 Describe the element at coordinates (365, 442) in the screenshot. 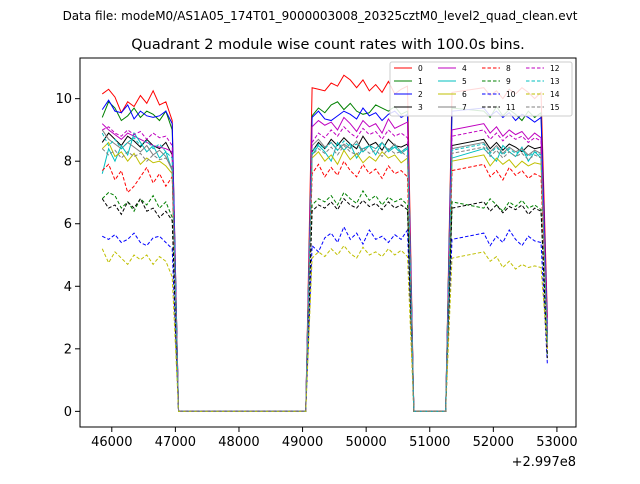

I see `x-tick-label: 50000` at that location.